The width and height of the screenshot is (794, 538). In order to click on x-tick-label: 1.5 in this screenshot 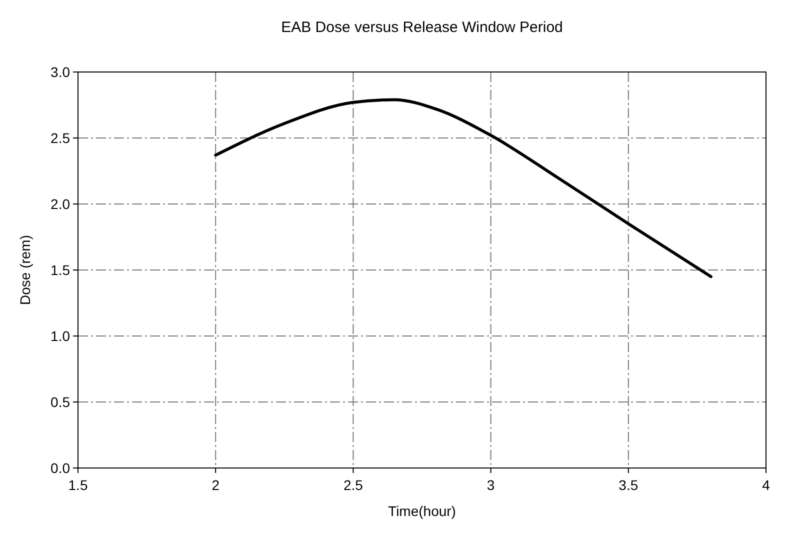, I will do `click(78, 485)`.